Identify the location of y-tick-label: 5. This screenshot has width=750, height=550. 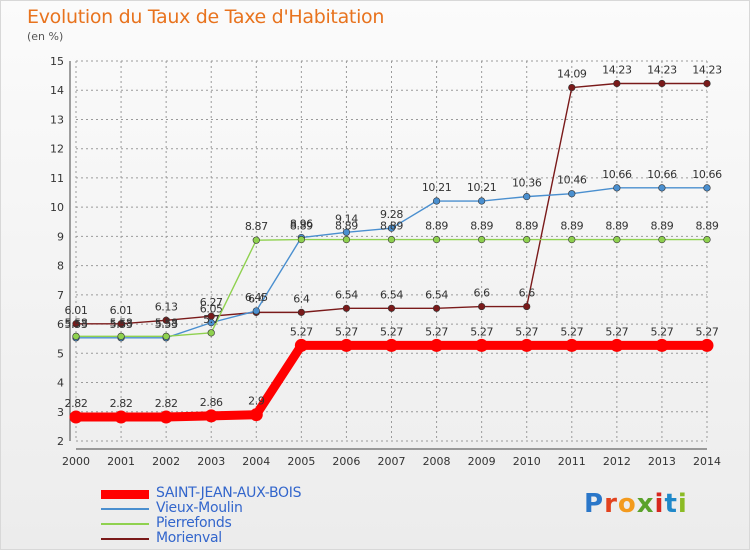
(60, 353).